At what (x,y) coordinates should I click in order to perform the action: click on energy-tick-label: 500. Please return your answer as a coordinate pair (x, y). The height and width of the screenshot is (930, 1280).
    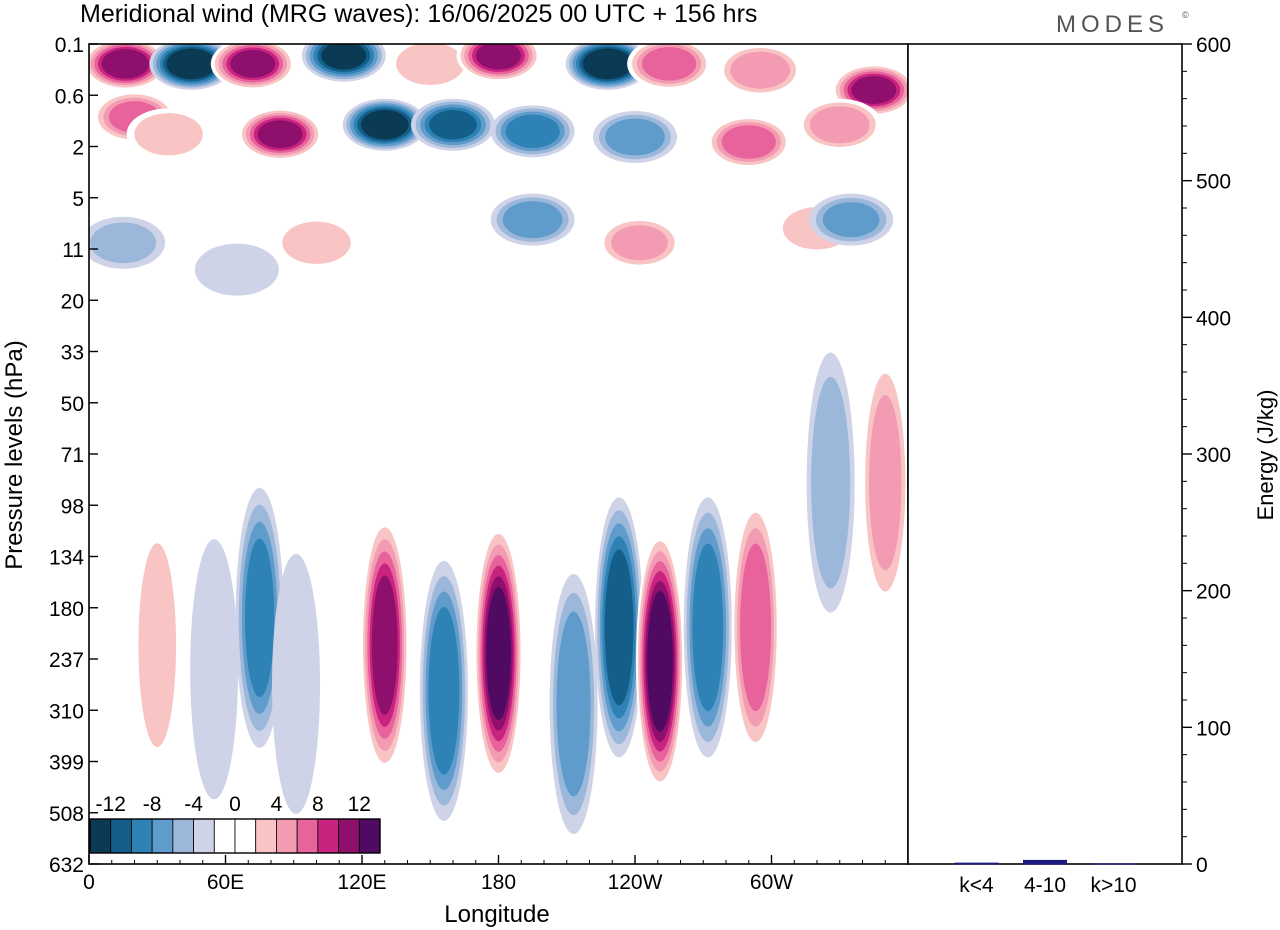
    Looking at the image, I should click on (1213, 182).